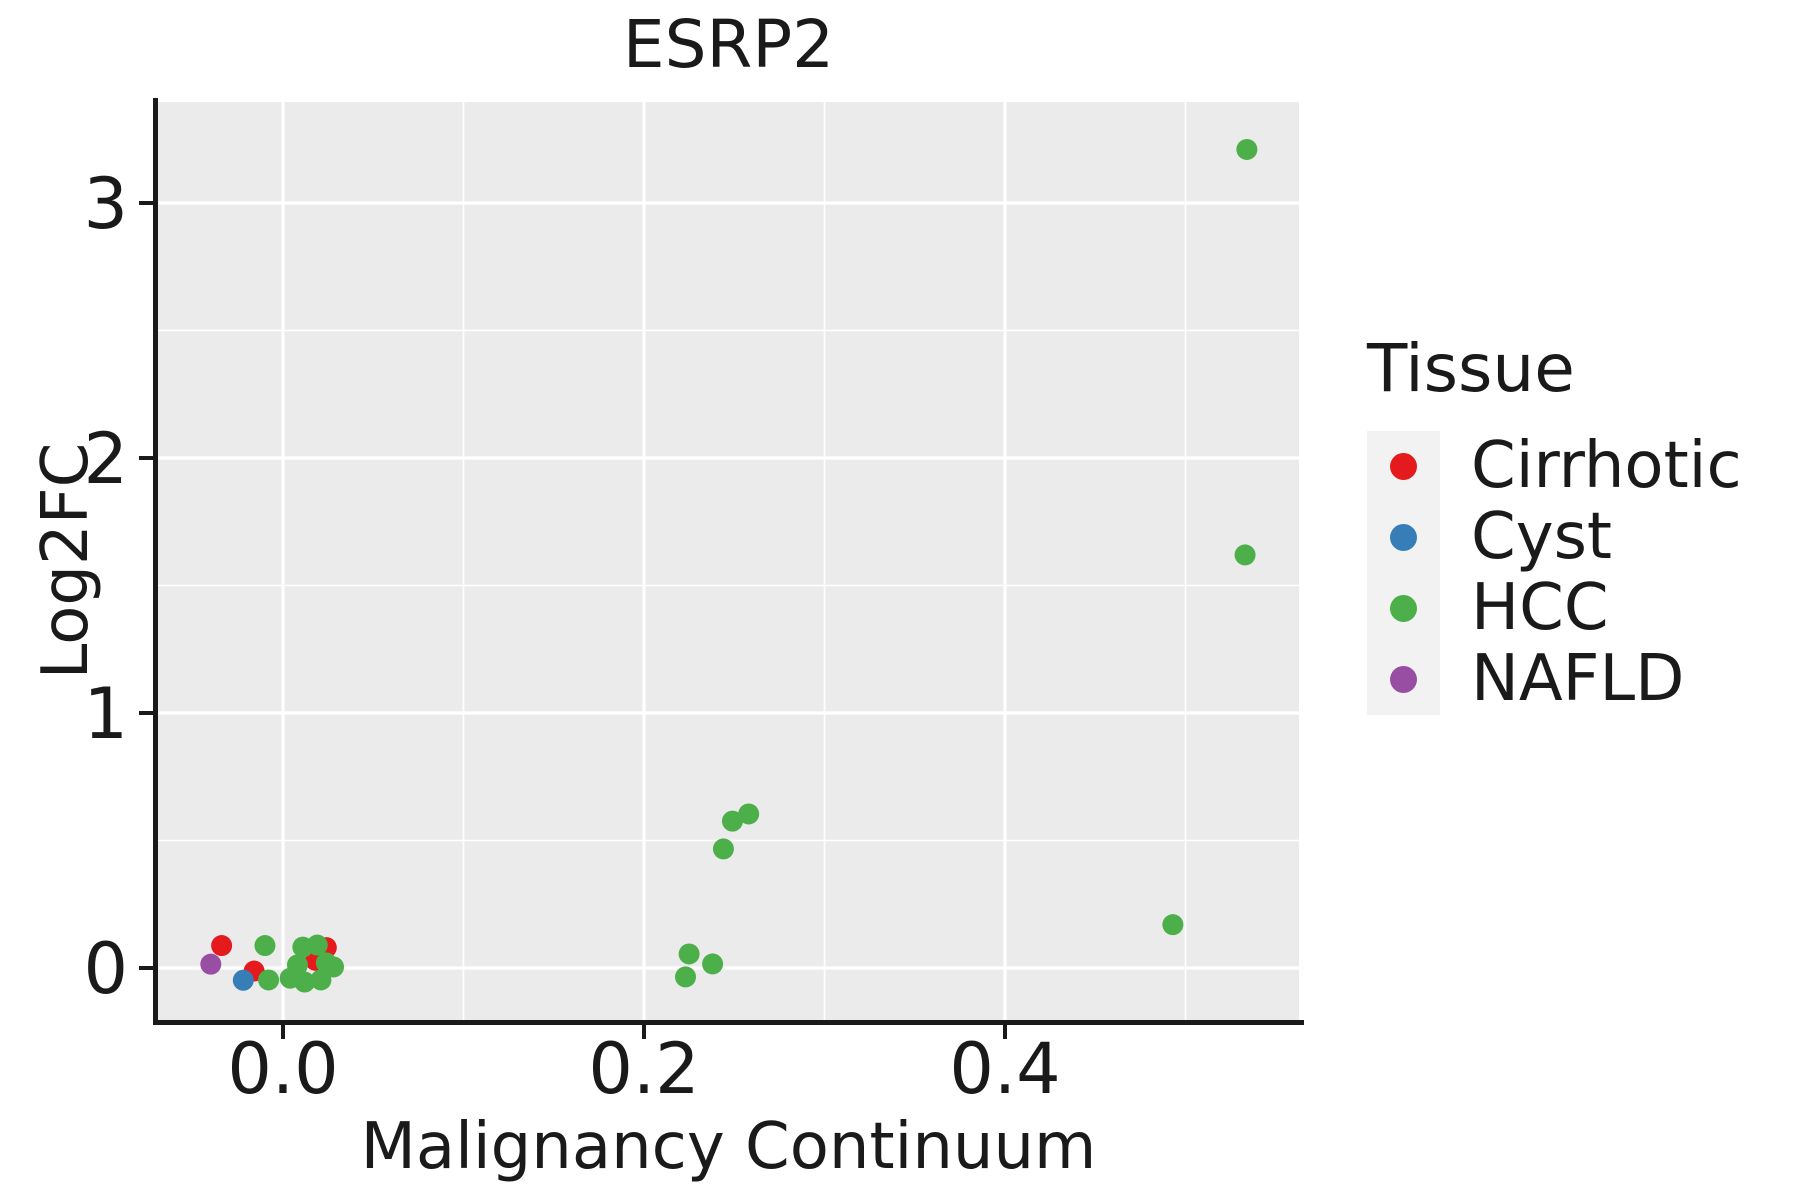 The image size is (1800, 1200). What do you see at coordinates (105, 459) in the screenshot?
I see `y-tick-label: 2` at bounding box center [105, 459].